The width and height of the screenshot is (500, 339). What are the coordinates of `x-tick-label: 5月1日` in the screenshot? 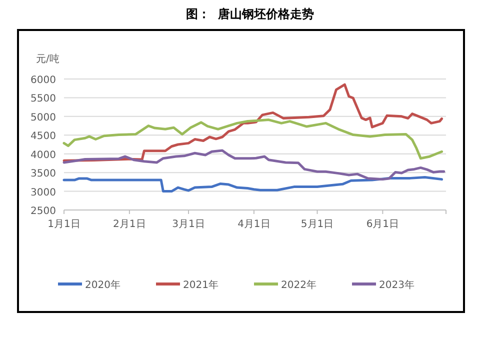 It's located at (317, 224).